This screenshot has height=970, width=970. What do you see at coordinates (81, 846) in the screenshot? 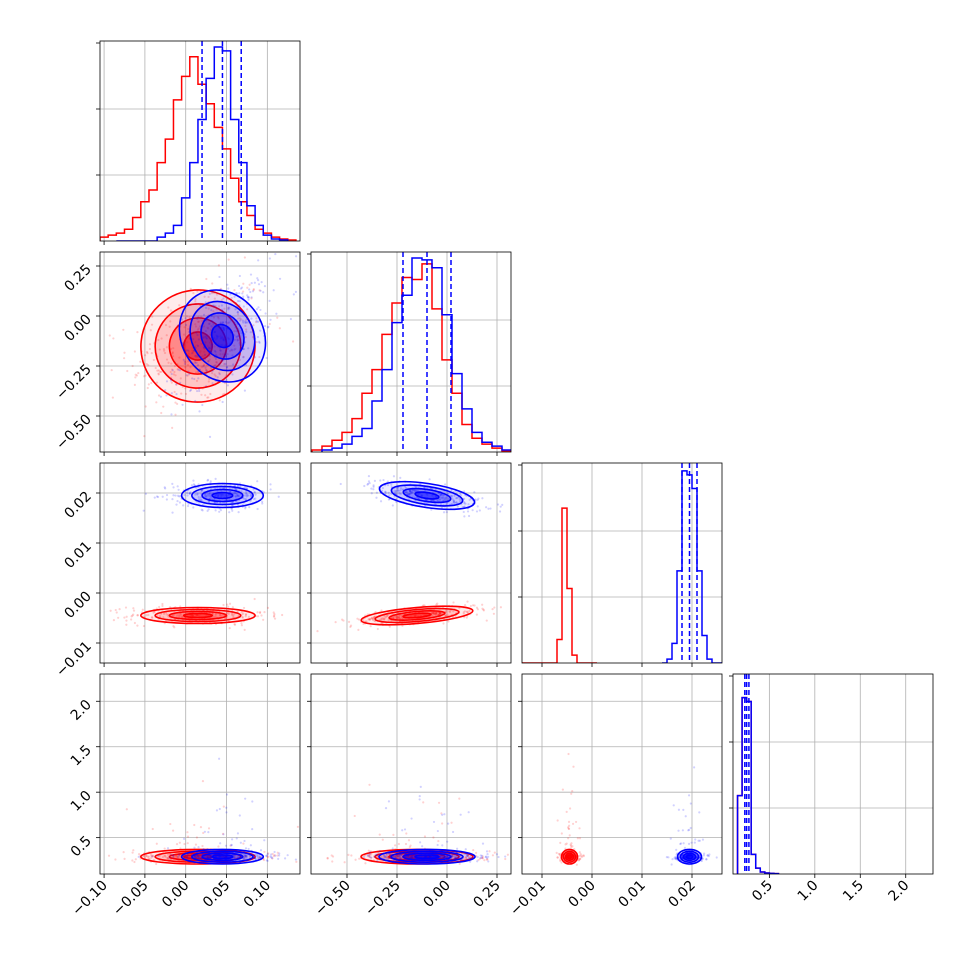
I see `y-tick-label: 0.5` at bounding box center [81, 846].